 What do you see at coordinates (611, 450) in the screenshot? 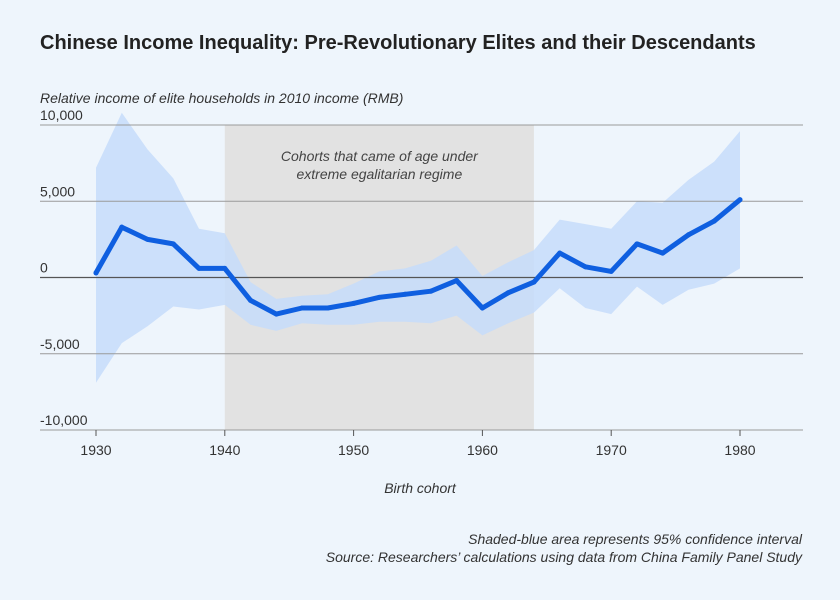
I see `x-tick-label: 1970` at bounding box center [611, 450].